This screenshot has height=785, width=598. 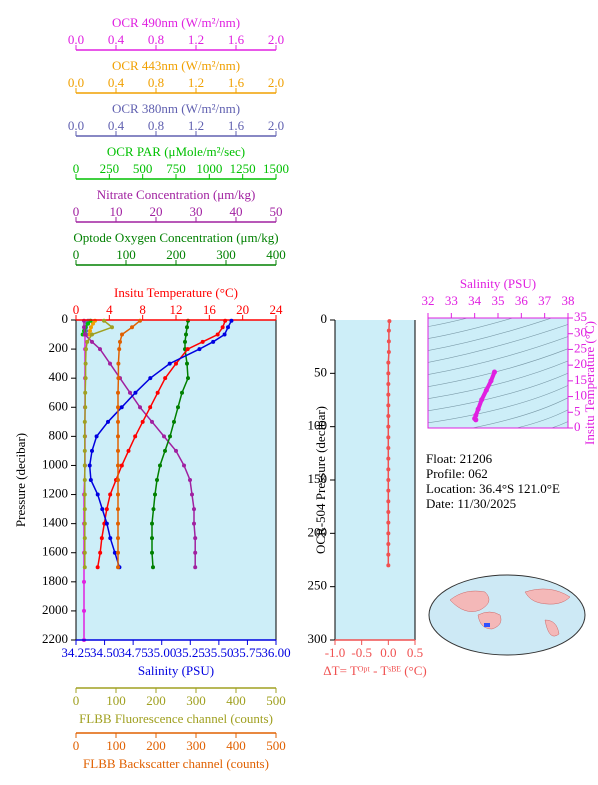 What do you see at coordinates (388, 652) in the screenshot?
I see `x-tick-label: 0.0` at bounding box center [388, 652].